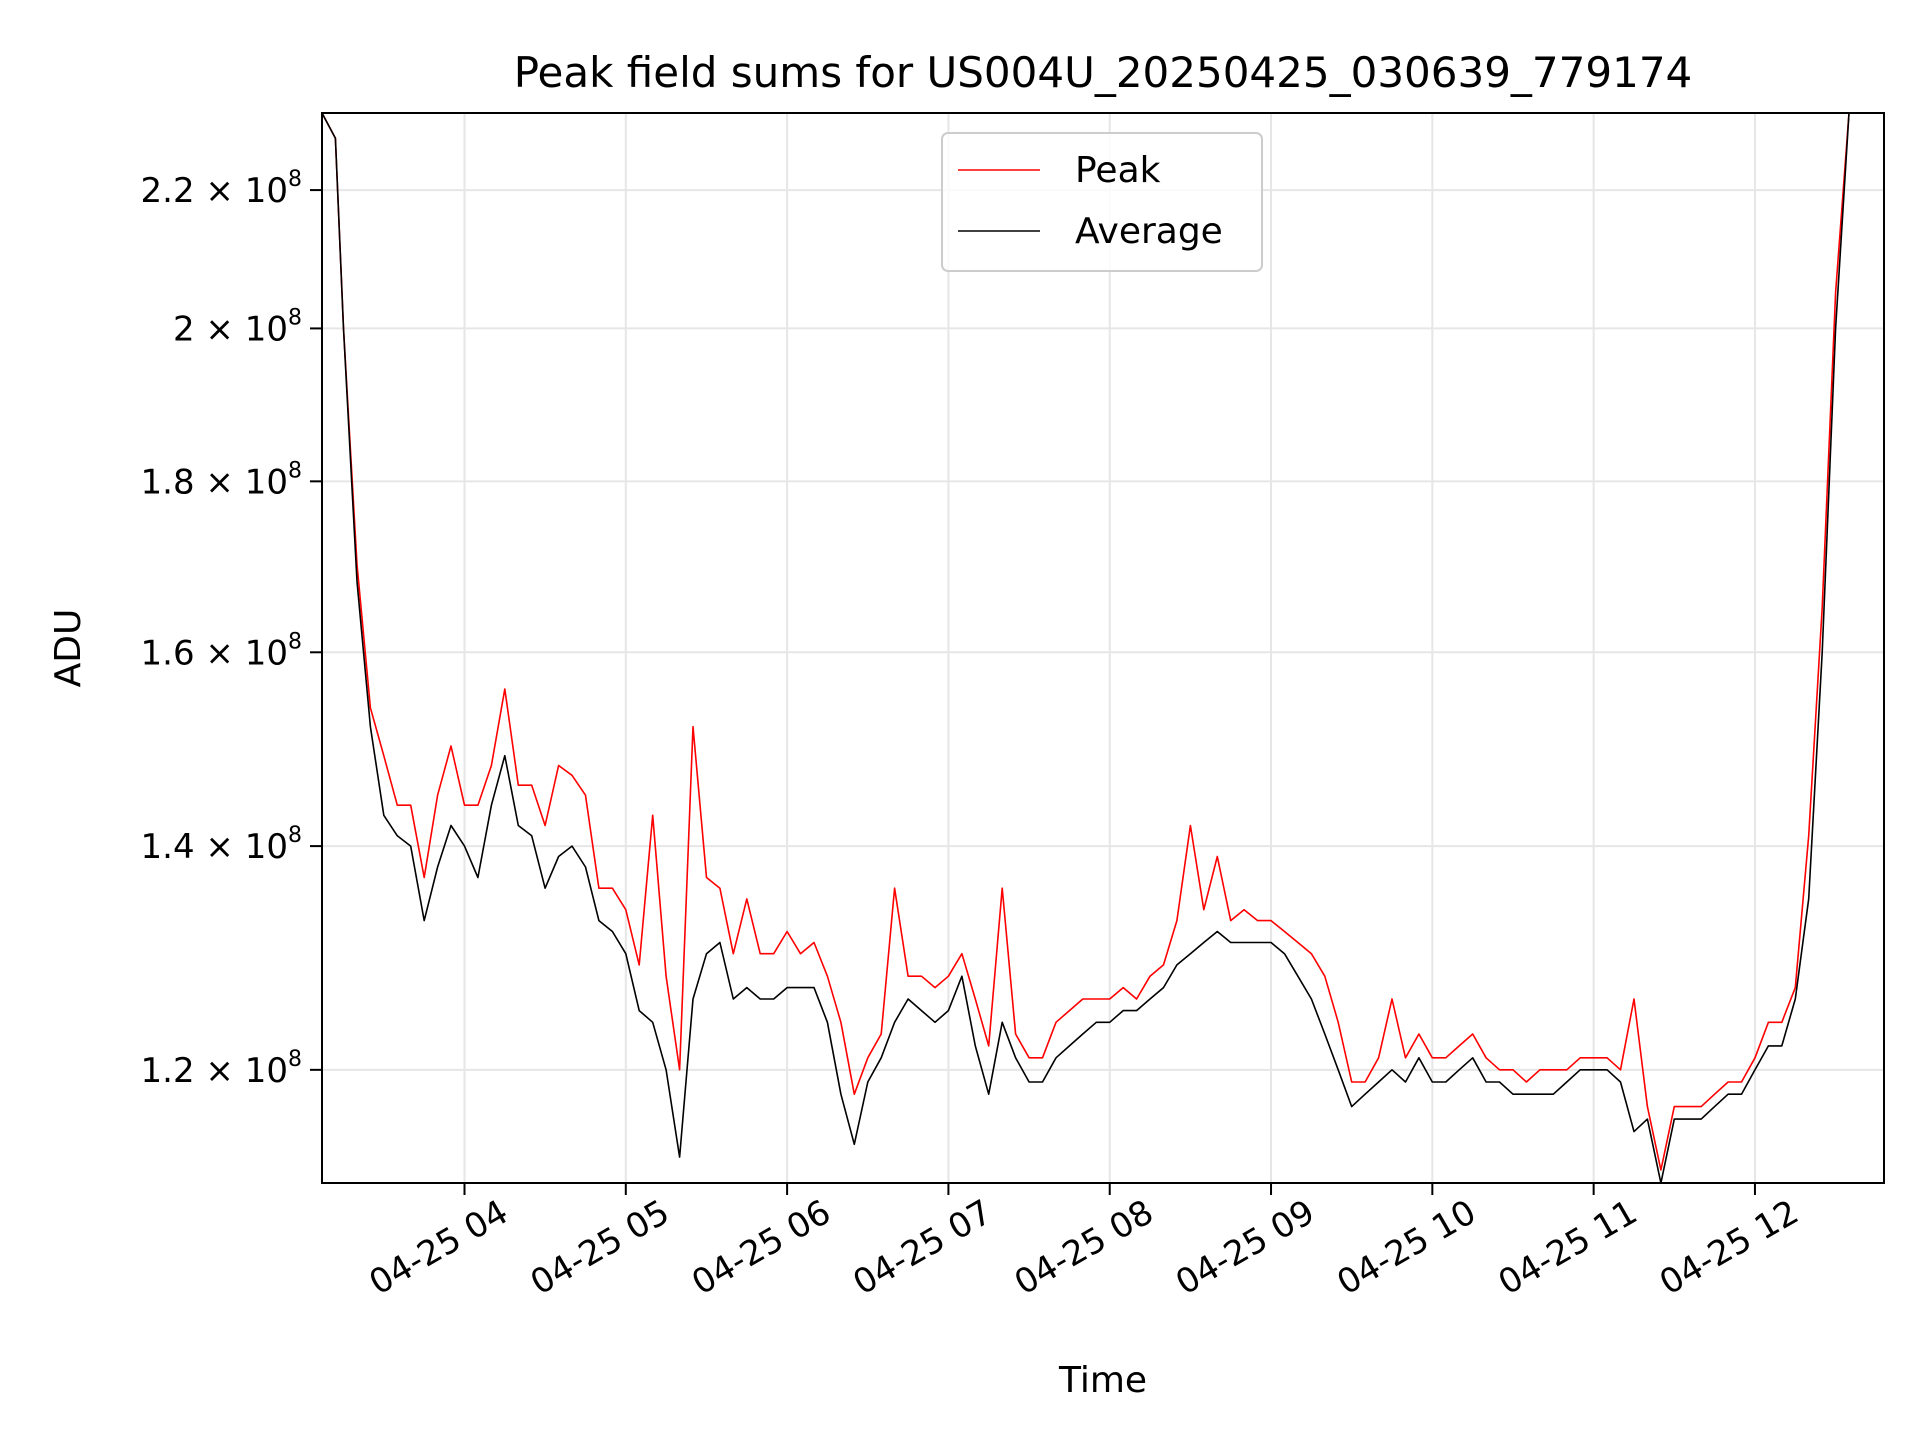 This screenshot has height=1440, width=1920. Describe the element at coordinates (1118, 170) in the screenshot. I see `legend-peak-label: Peak` at that location.